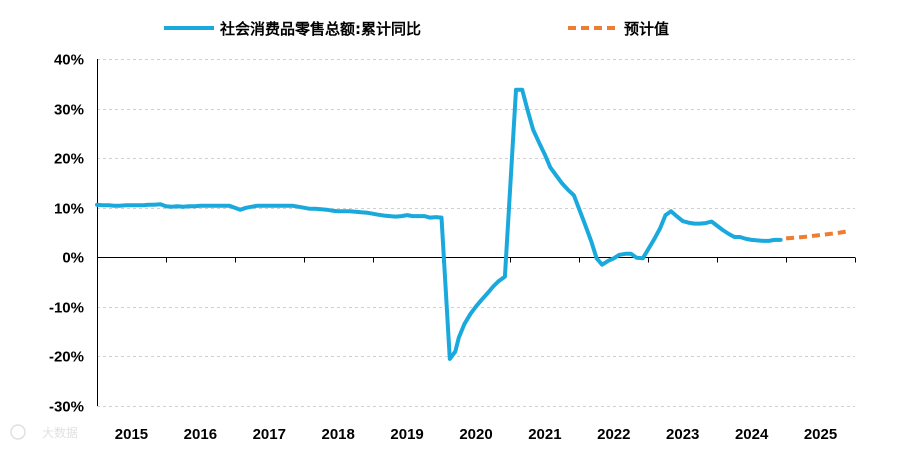 The height and width of the screenshot is (451, 898). Describe the element at coordinates (66, 234) in the screenshot. I see `y-axis-tick-labels: -30% -20% -10% 0% 10% 20% 30% 40%` at that location.